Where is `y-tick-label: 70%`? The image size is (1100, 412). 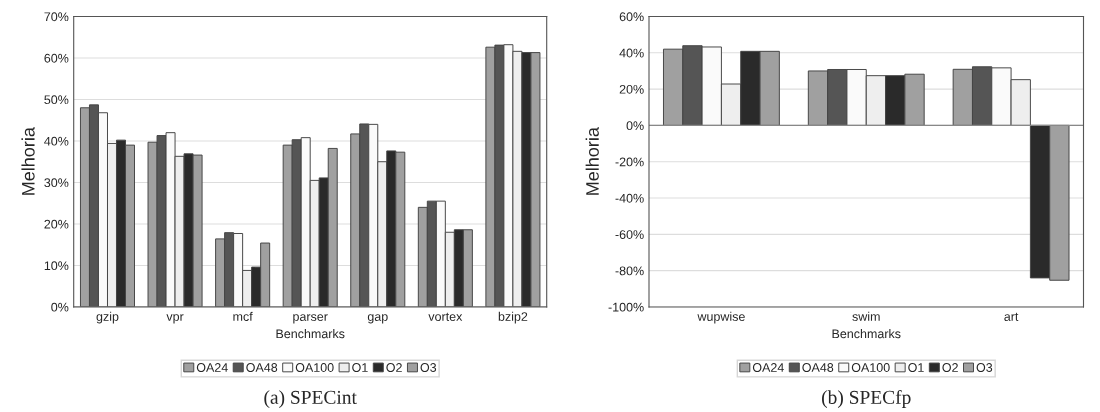 y-tick-label: 70% is located at coordinates (56, 17).